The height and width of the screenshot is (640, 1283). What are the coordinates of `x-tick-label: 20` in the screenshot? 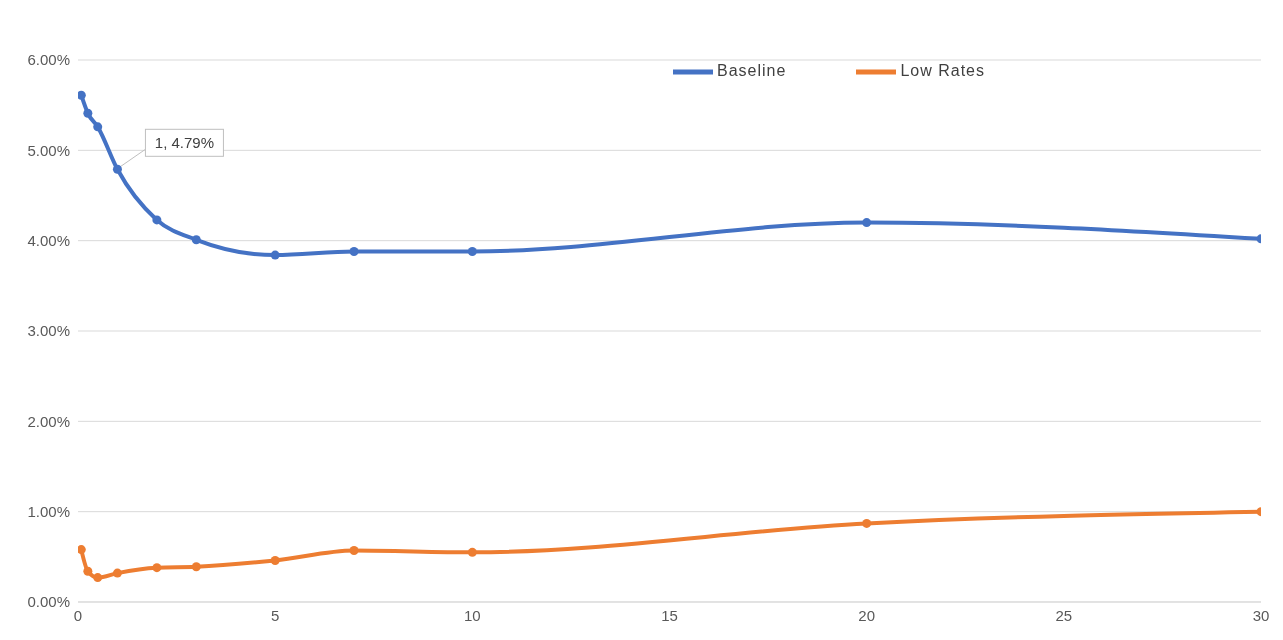 It's located at (867, 615).